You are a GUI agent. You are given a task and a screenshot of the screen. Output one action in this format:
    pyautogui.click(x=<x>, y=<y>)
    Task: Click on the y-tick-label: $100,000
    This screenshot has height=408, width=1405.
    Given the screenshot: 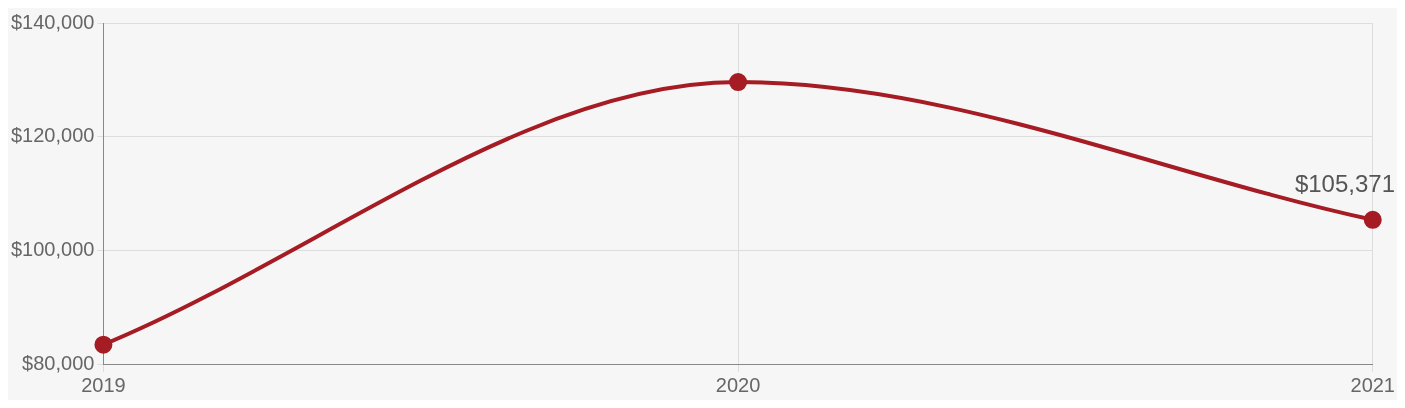 What is the action you would take?
    pyautogui.click(x=53, y=248)
    